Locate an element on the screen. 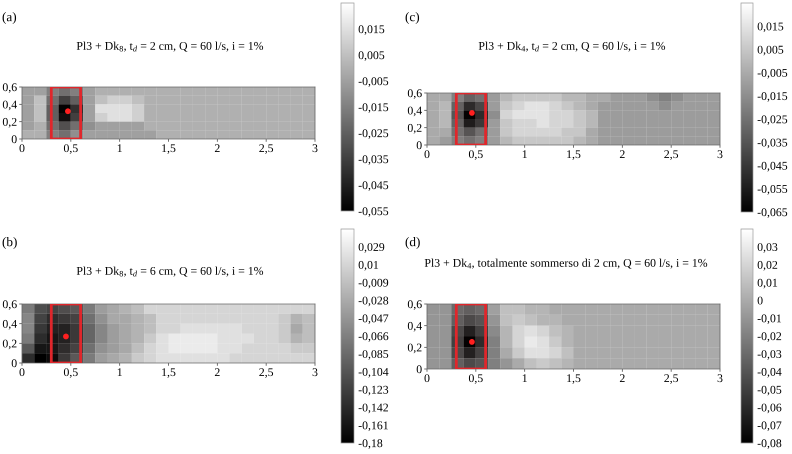  color-bar-label: -0,065 is located at coordinates (773, 213).